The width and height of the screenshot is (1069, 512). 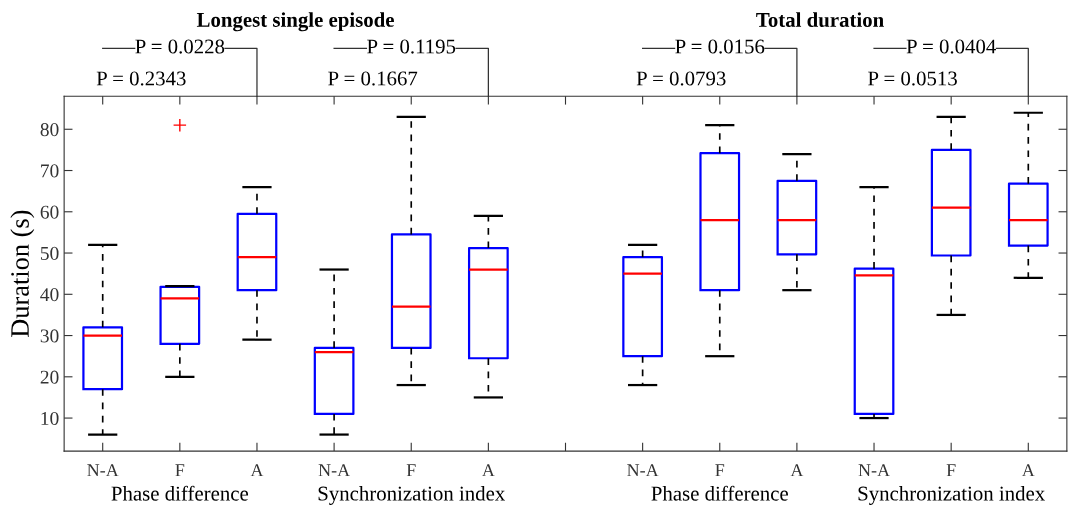 I want to click on y-tick-label: 20, so click(x=49, y=377).